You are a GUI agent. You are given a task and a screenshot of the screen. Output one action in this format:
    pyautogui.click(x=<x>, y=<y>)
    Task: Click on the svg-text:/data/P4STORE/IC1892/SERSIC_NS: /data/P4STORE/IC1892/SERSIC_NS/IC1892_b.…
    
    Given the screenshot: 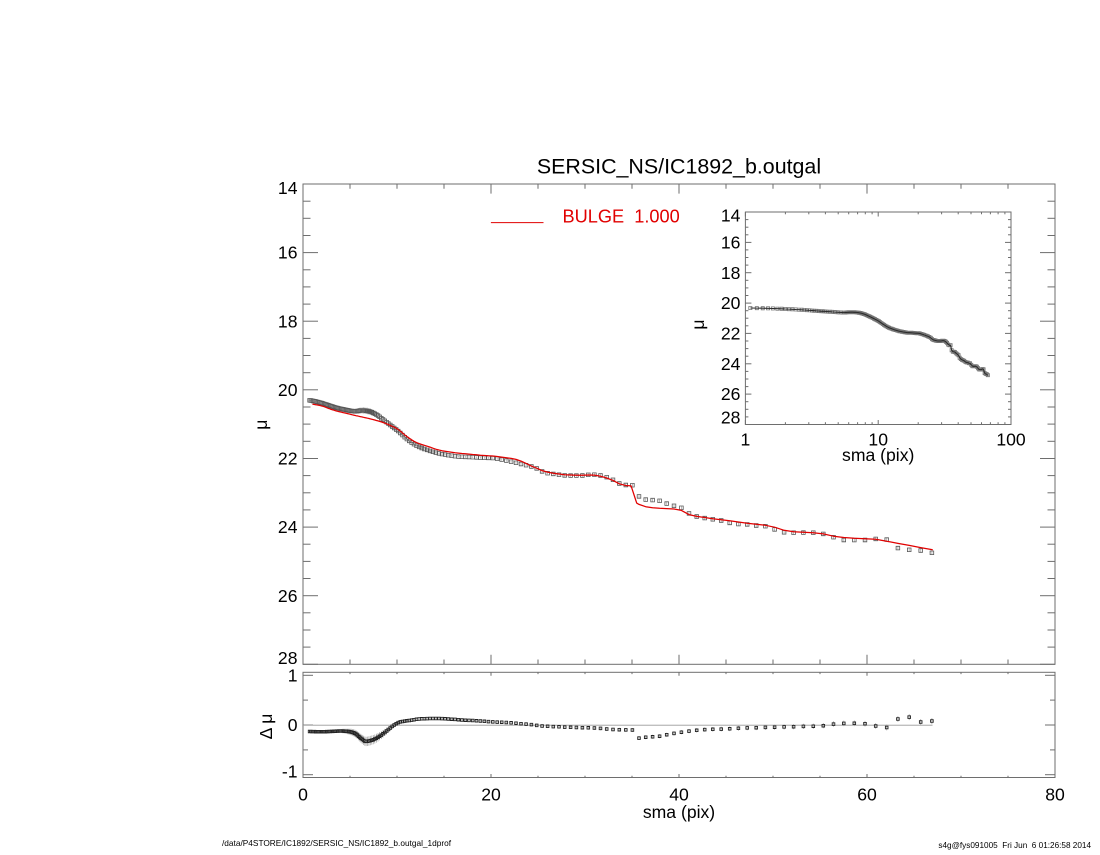 What is the action you would take?
    pyautogui.click(x=337, y=843)
    